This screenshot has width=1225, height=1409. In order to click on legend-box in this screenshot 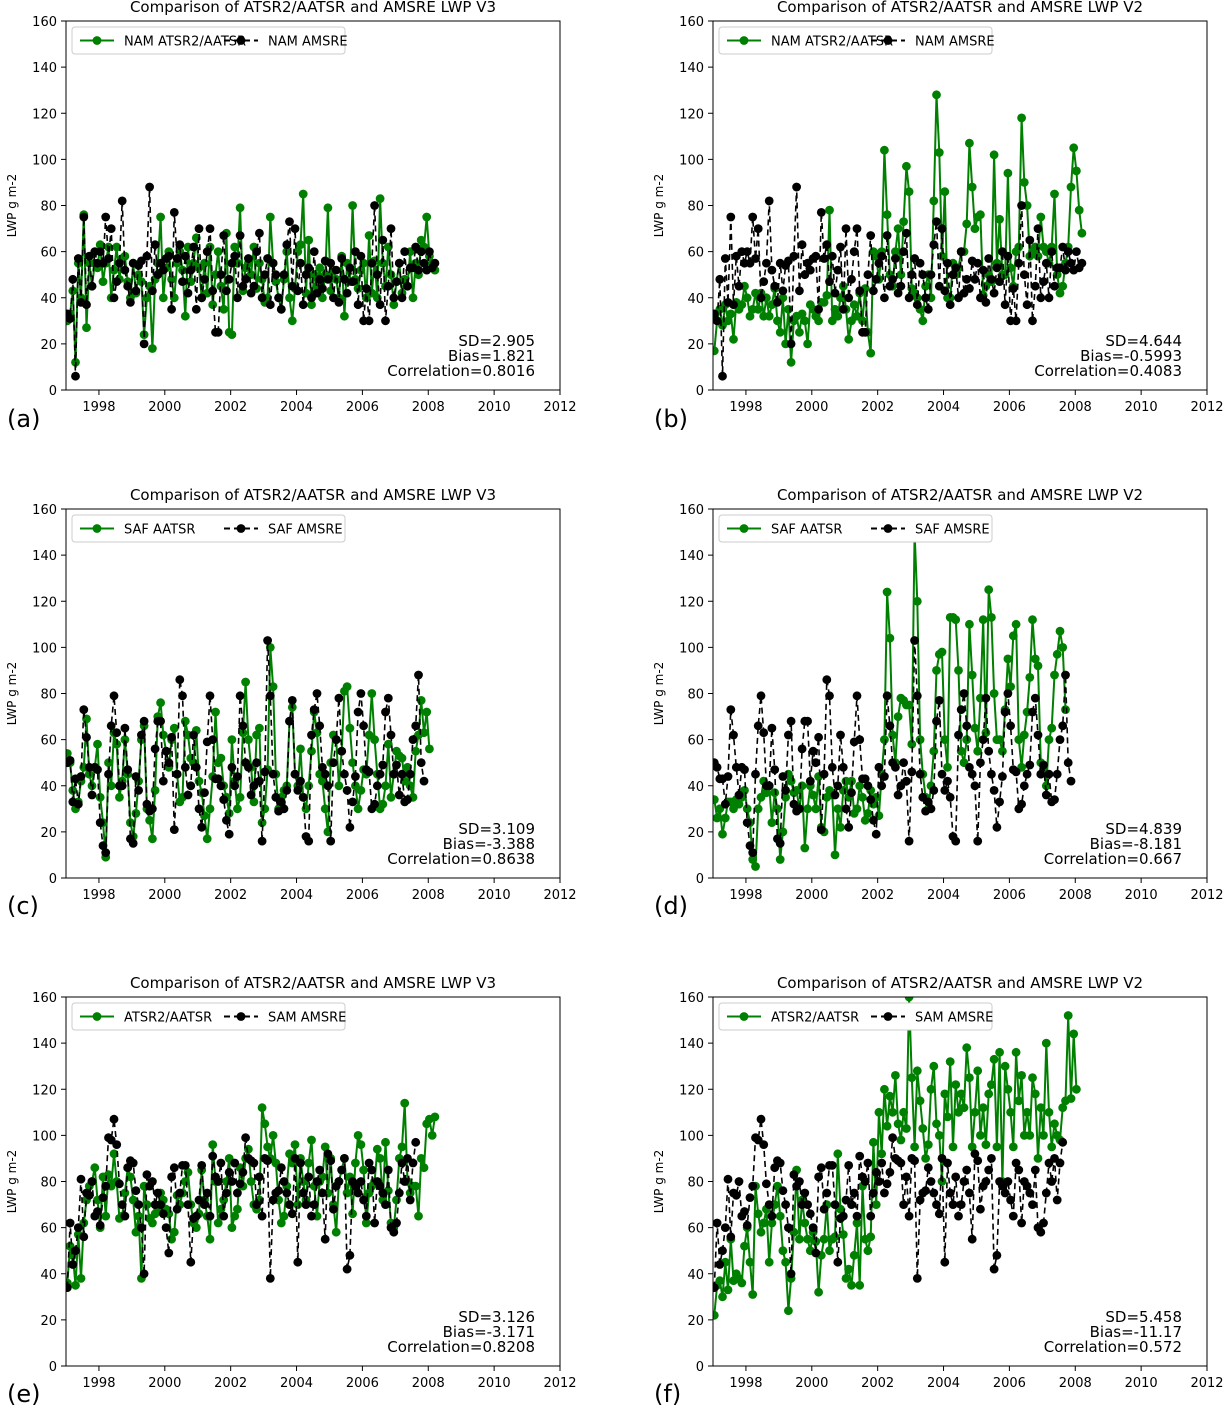, I will do `click(208, 40)`.